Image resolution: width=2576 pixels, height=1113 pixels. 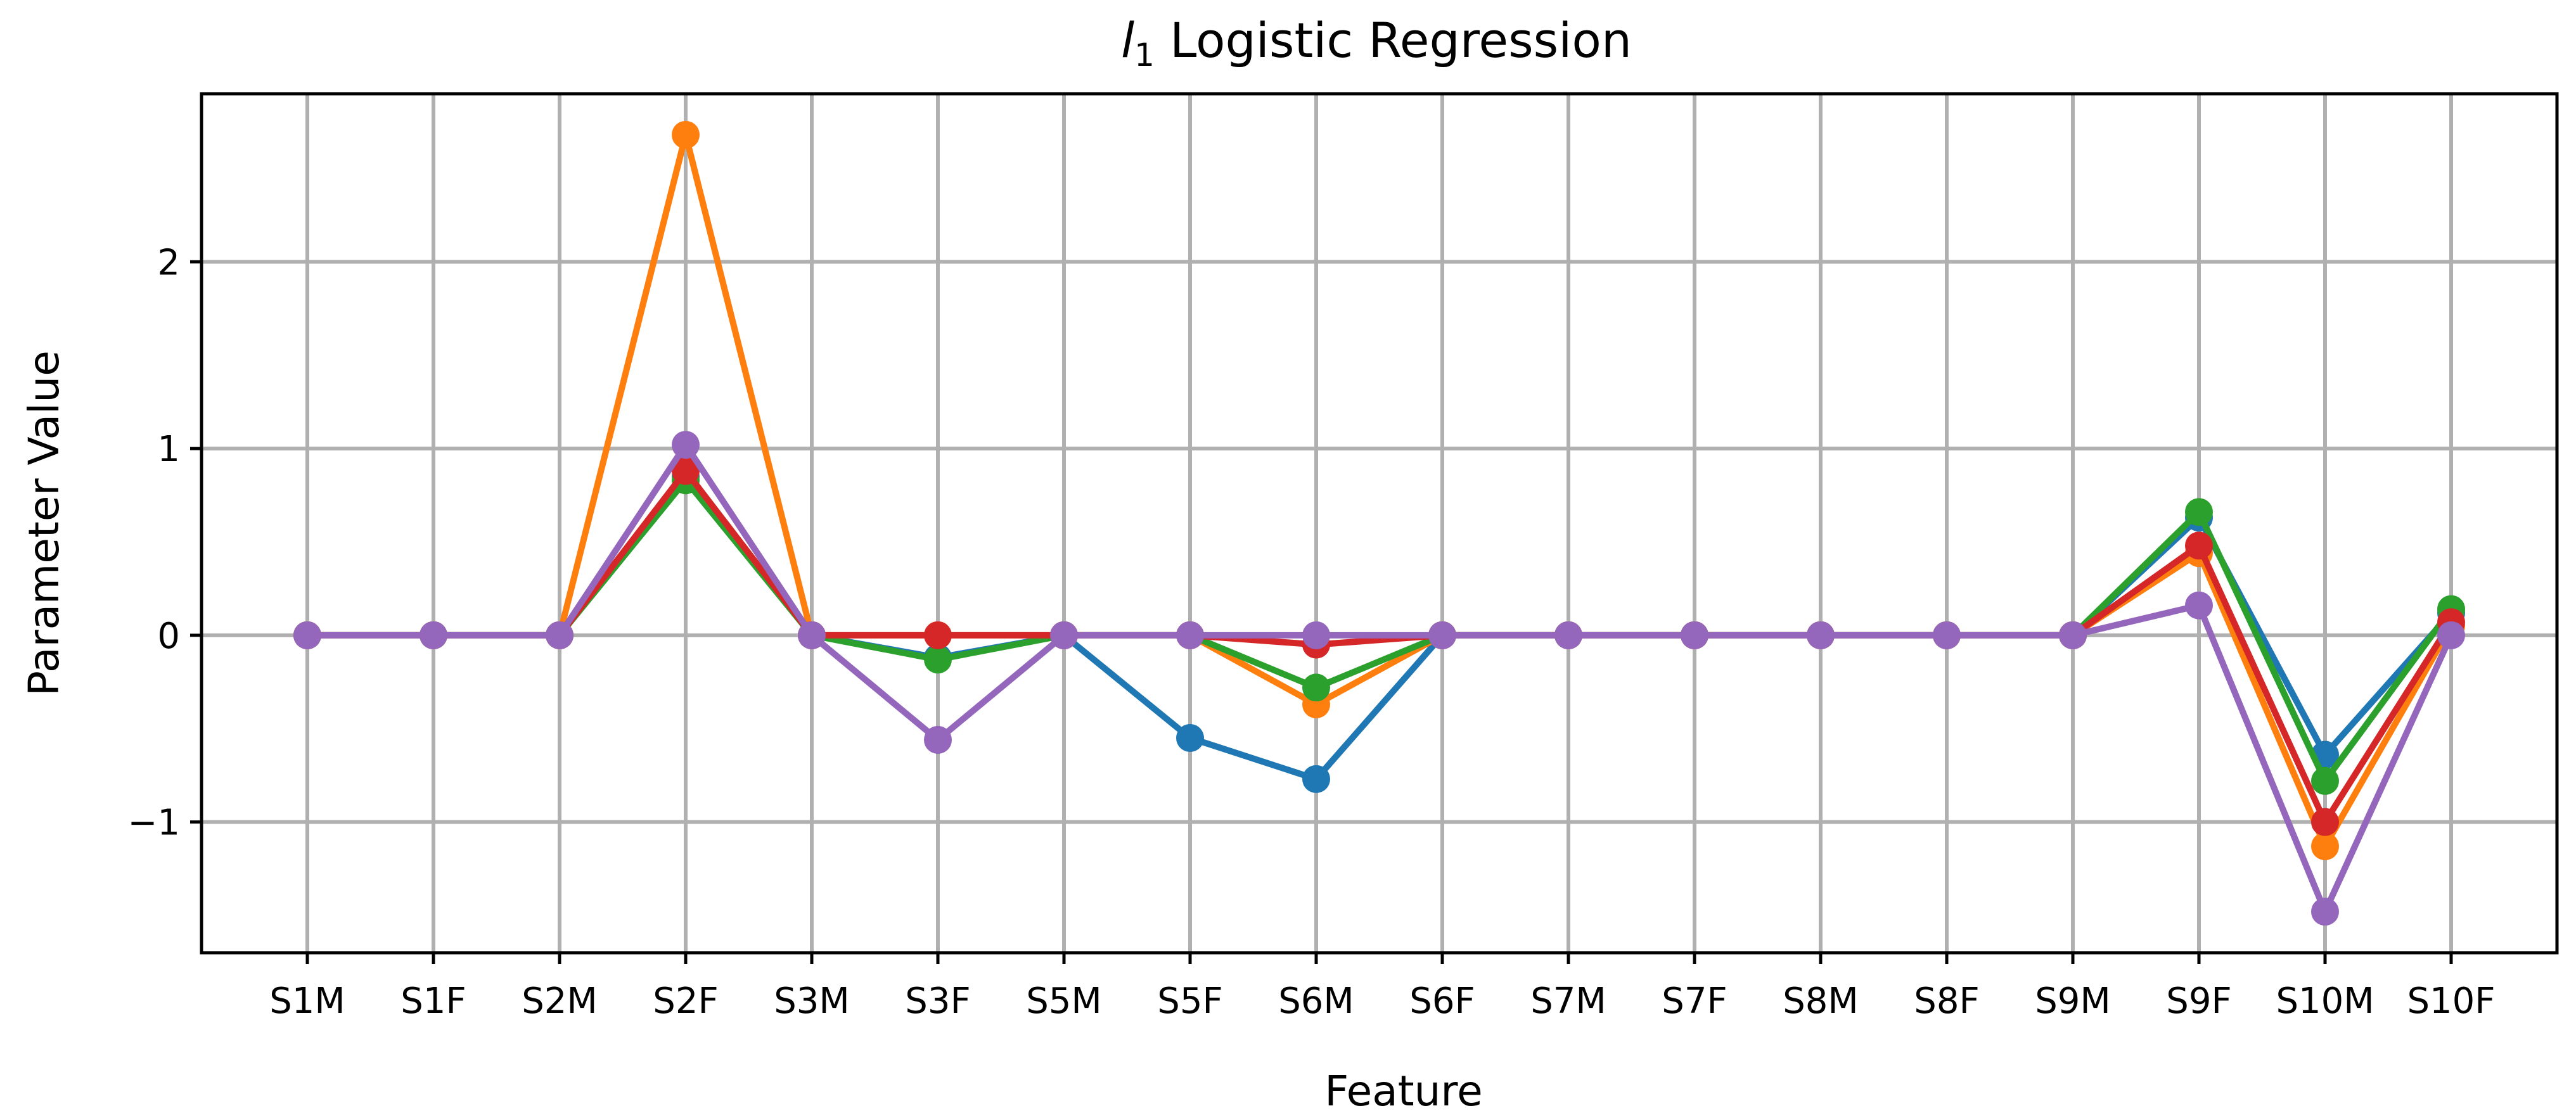 What do you see at coordinates (44, 523) in the screenshot?
I see `y-axis-label: Parameter Value` at bounding box center [44, 523].